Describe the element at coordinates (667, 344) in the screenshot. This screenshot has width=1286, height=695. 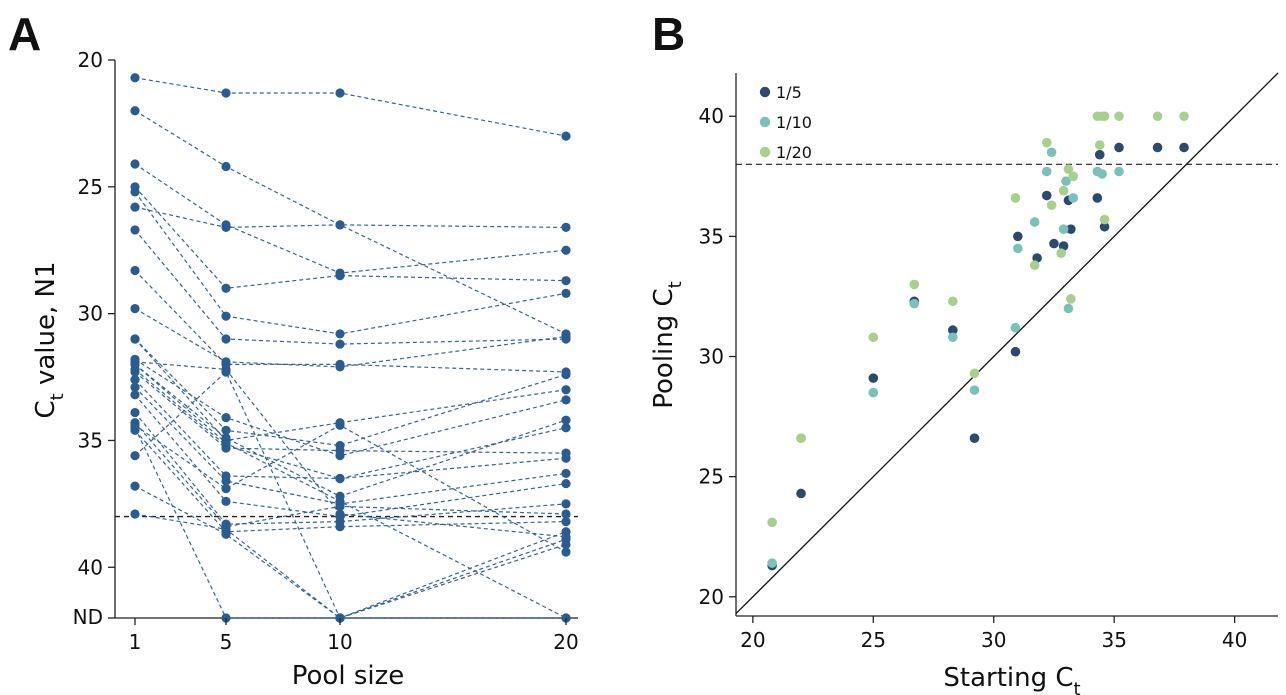
I see `panel-b-y-axis-title: Pooling Ct` at that location.